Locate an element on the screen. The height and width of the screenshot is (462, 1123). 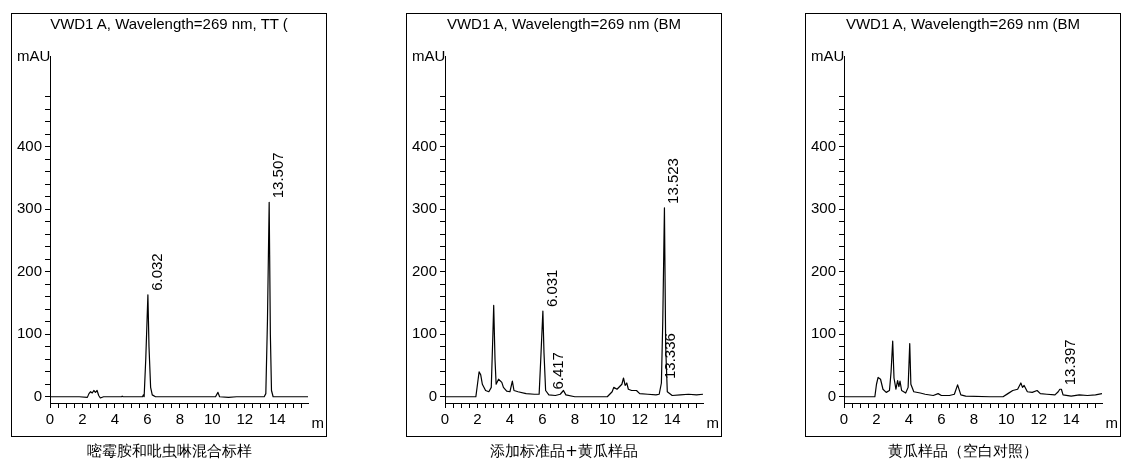
annotation: 13.507 is located at coordinates (277, 175).